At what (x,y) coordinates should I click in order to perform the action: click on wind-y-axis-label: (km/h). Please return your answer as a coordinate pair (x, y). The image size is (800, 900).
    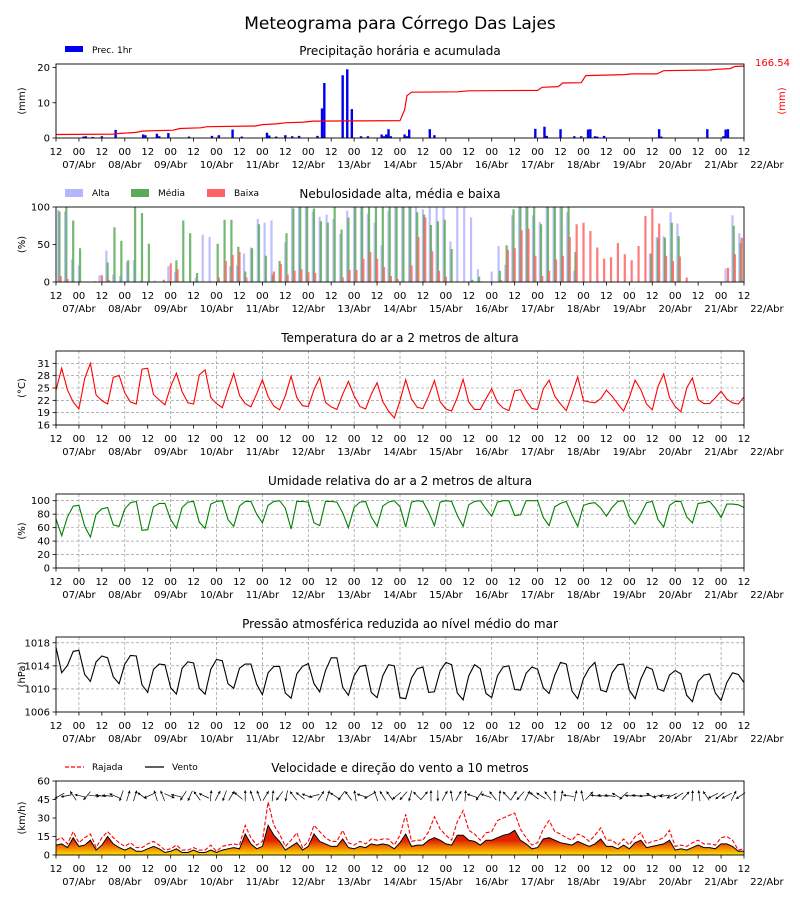
    Looking at the image, I should click on (22, 817).